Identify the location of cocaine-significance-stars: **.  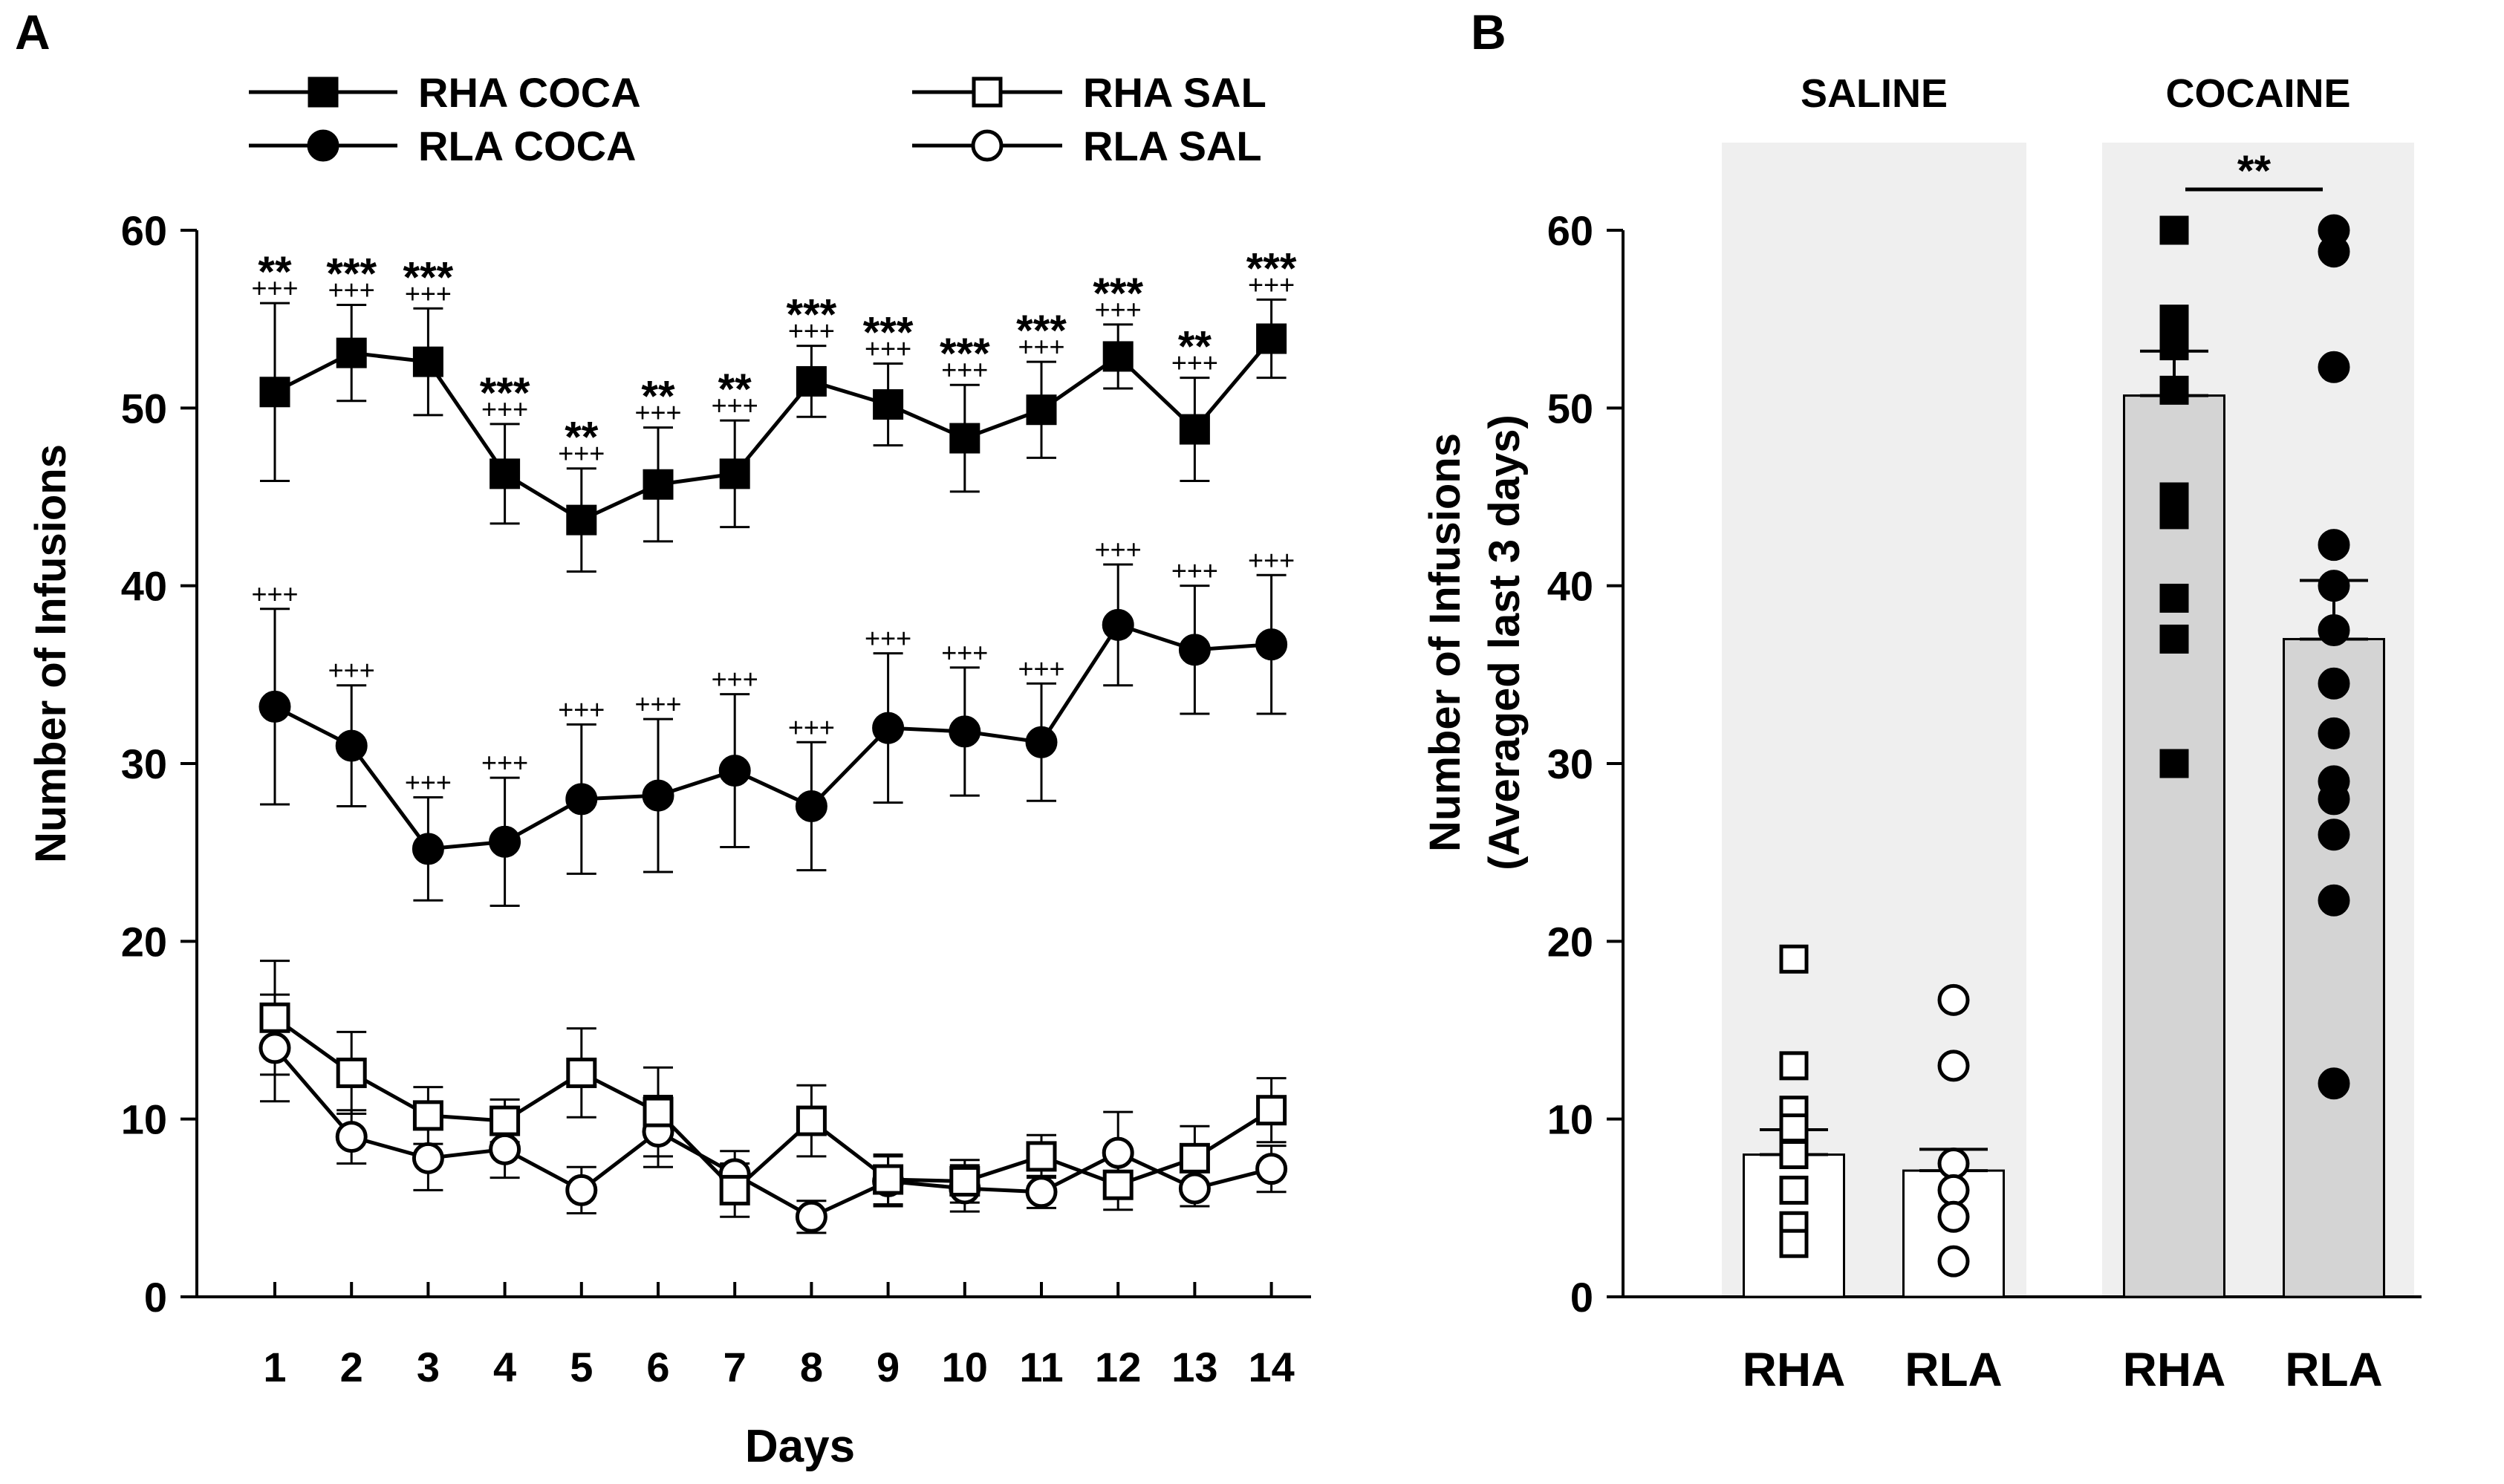
(2254, 171).